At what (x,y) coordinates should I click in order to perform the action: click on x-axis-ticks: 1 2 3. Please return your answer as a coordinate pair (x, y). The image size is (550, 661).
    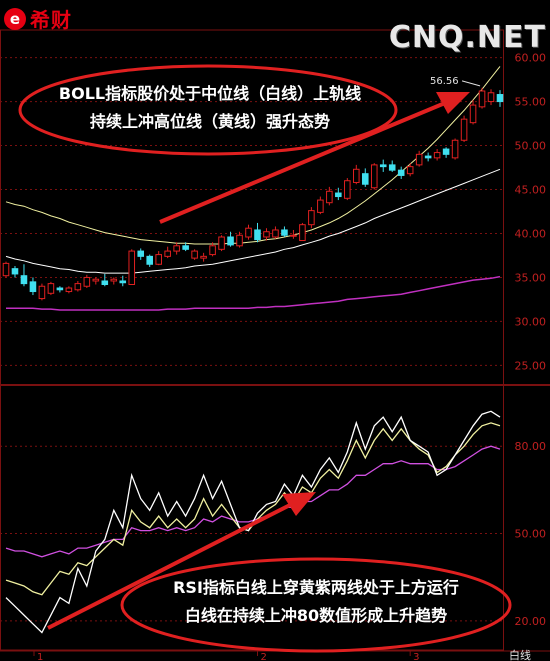
    Looking at the image, I should click on (226, 656).